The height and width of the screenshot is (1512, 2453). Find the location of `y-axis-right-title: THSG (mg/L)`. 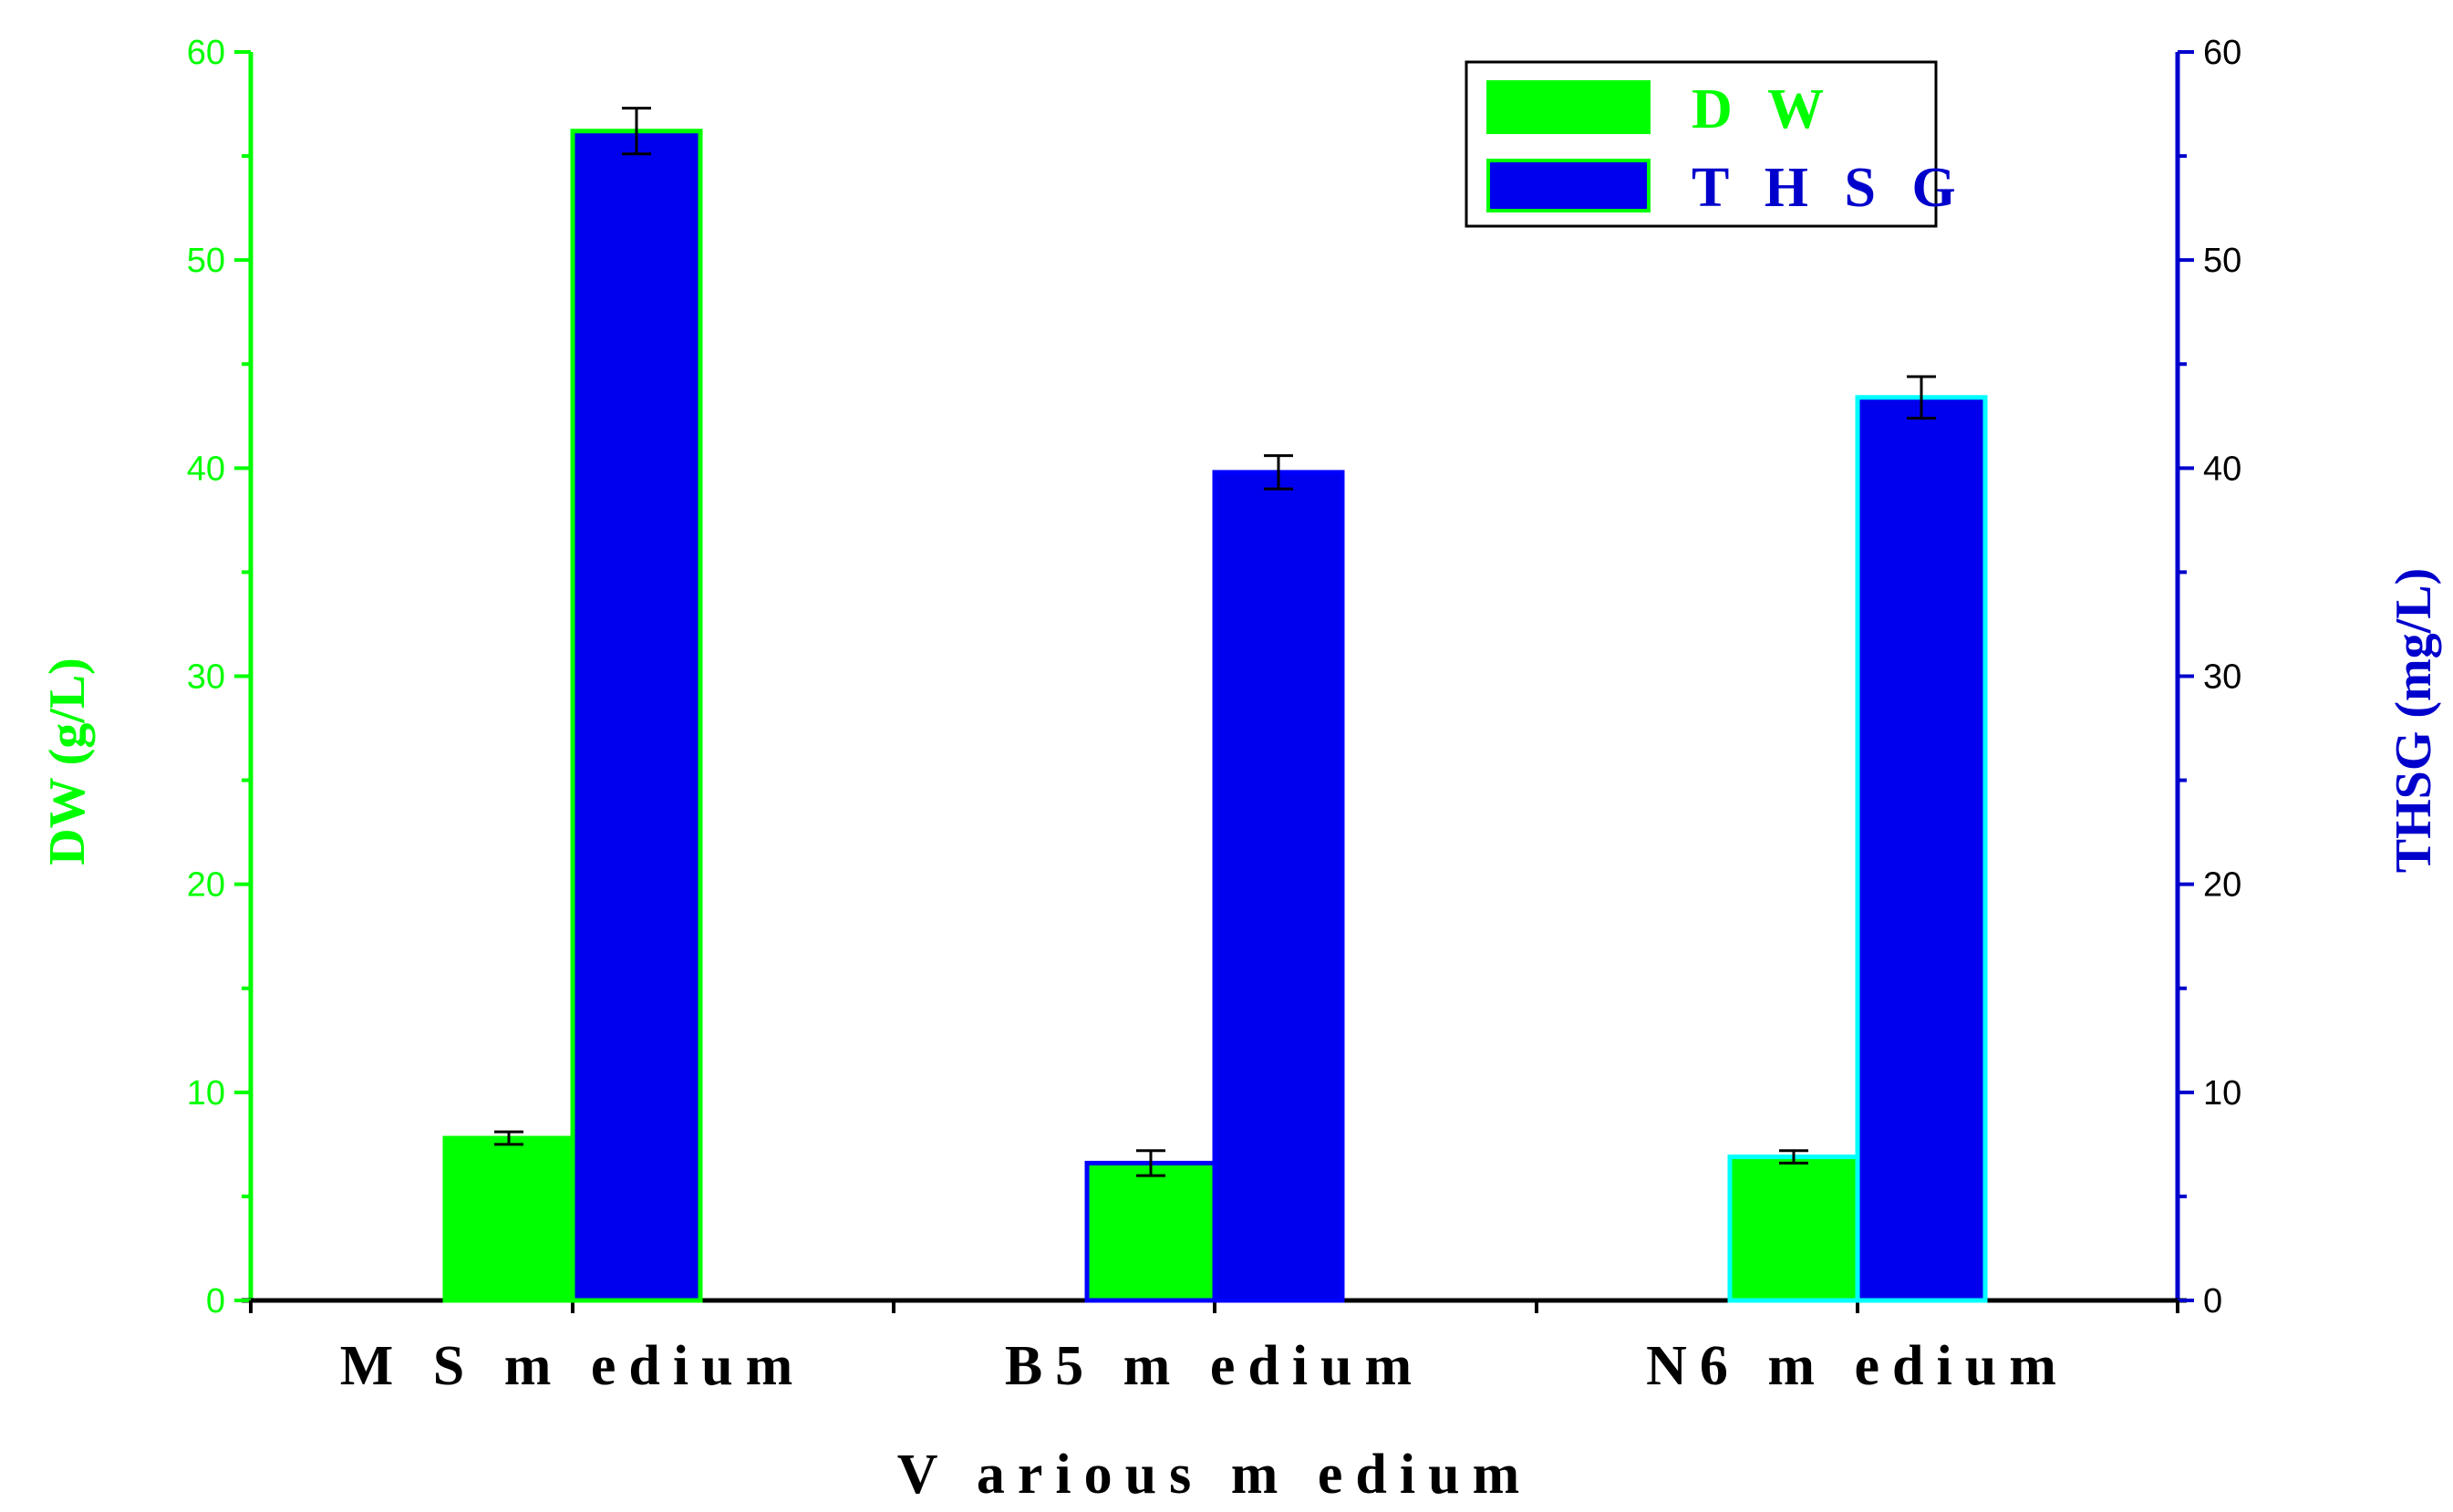

y-axis-right-title: THSG (mg/L) is located at coordinates (2414, 720).